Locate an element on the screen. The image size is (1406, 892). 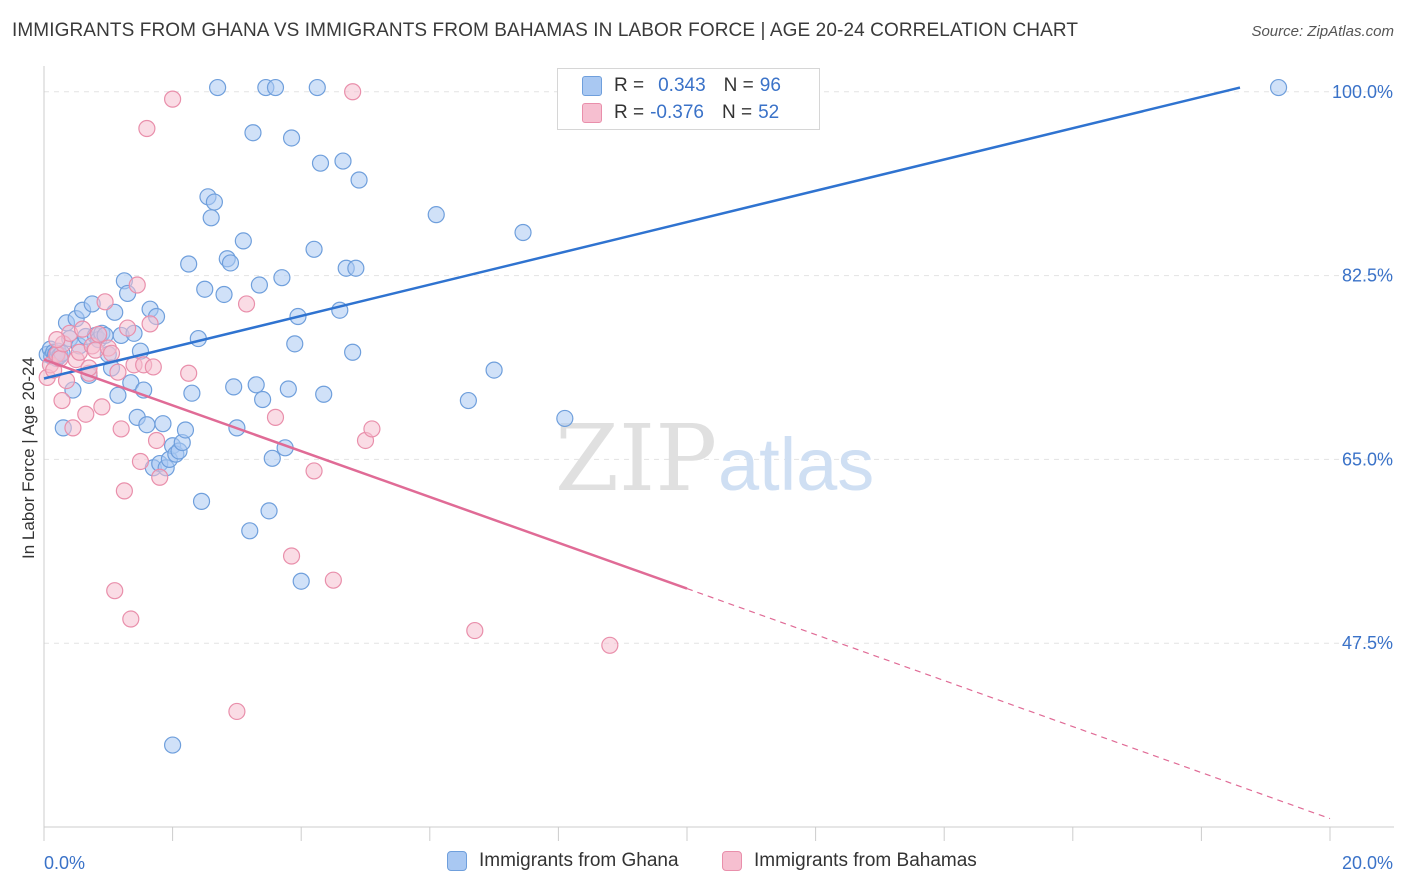
x-tick-label-min: 0.0% is located at coordinates (64, 863).